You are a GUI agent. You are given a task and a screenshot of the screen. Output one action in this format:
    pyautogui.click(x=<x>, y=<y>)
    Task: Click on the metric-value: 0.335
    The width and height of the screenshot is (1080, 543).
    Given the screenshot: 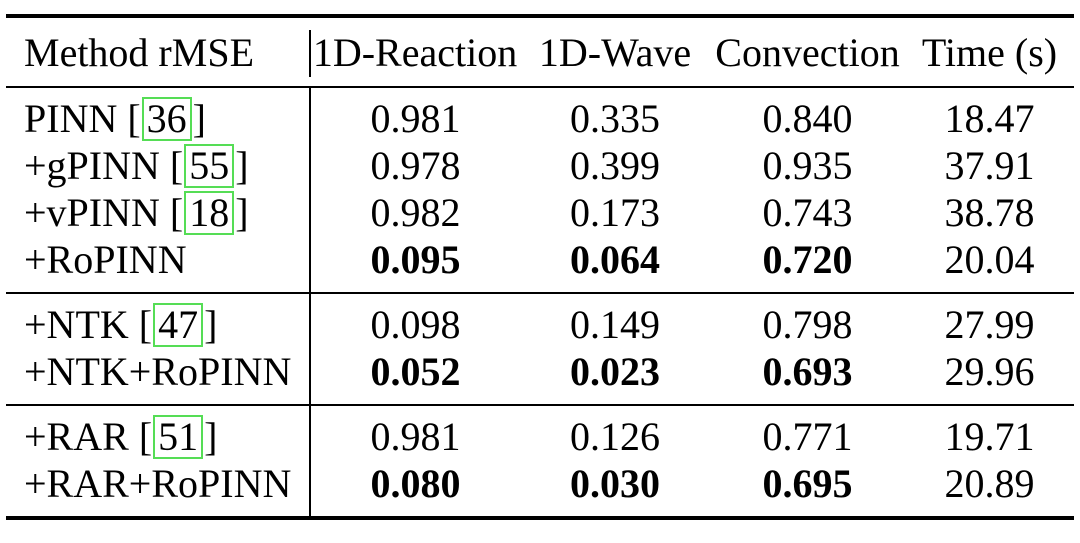 What is the action you would take?
    pyautogui.click(x=615, y=118)
    